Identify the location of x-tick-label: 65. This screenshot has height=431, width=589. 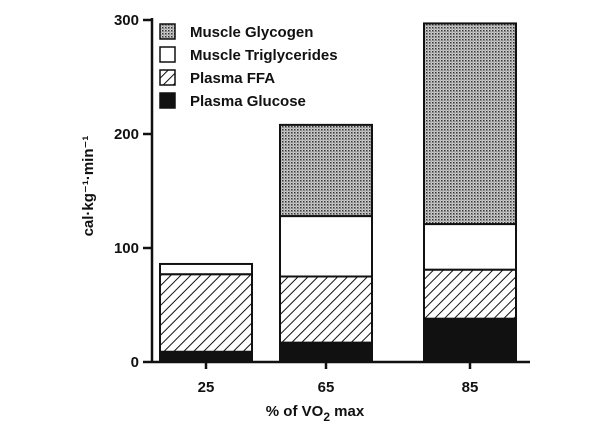
(326, 387).